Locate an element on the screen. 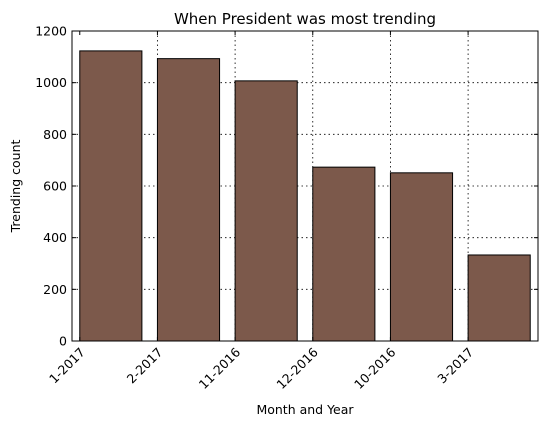  x-axis-label: Month and Year is located at coordinates (305, 409).